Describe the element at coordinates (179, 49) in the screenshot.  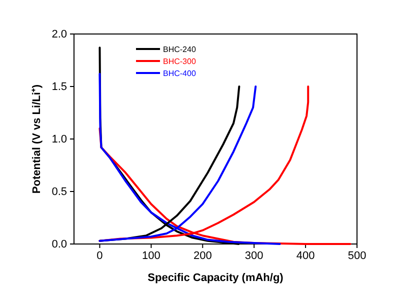
I see `legend-label: BHC-240` at that location.